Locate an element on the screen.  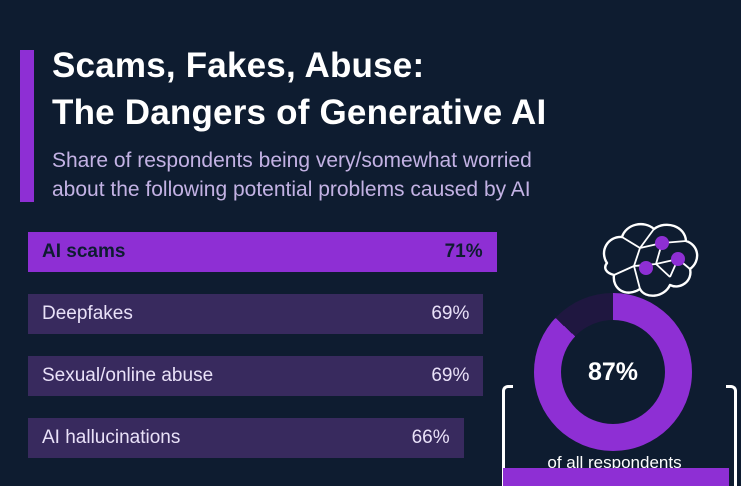
donut-center-label: 87% is located at coordinates (613, 371).